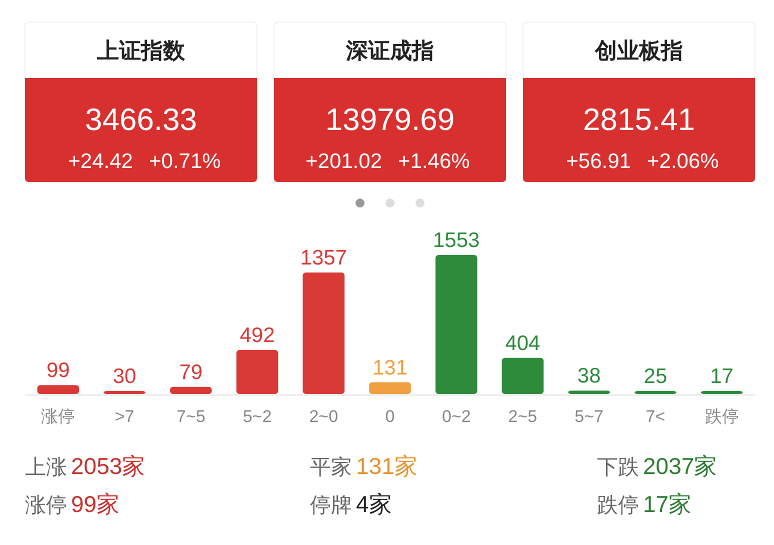 The width and height of the screenshot is (774, 545). What do you see at coordinates (331, 467) in the screenshot?
I see `text: 平家` at bounding box center [331, 467].